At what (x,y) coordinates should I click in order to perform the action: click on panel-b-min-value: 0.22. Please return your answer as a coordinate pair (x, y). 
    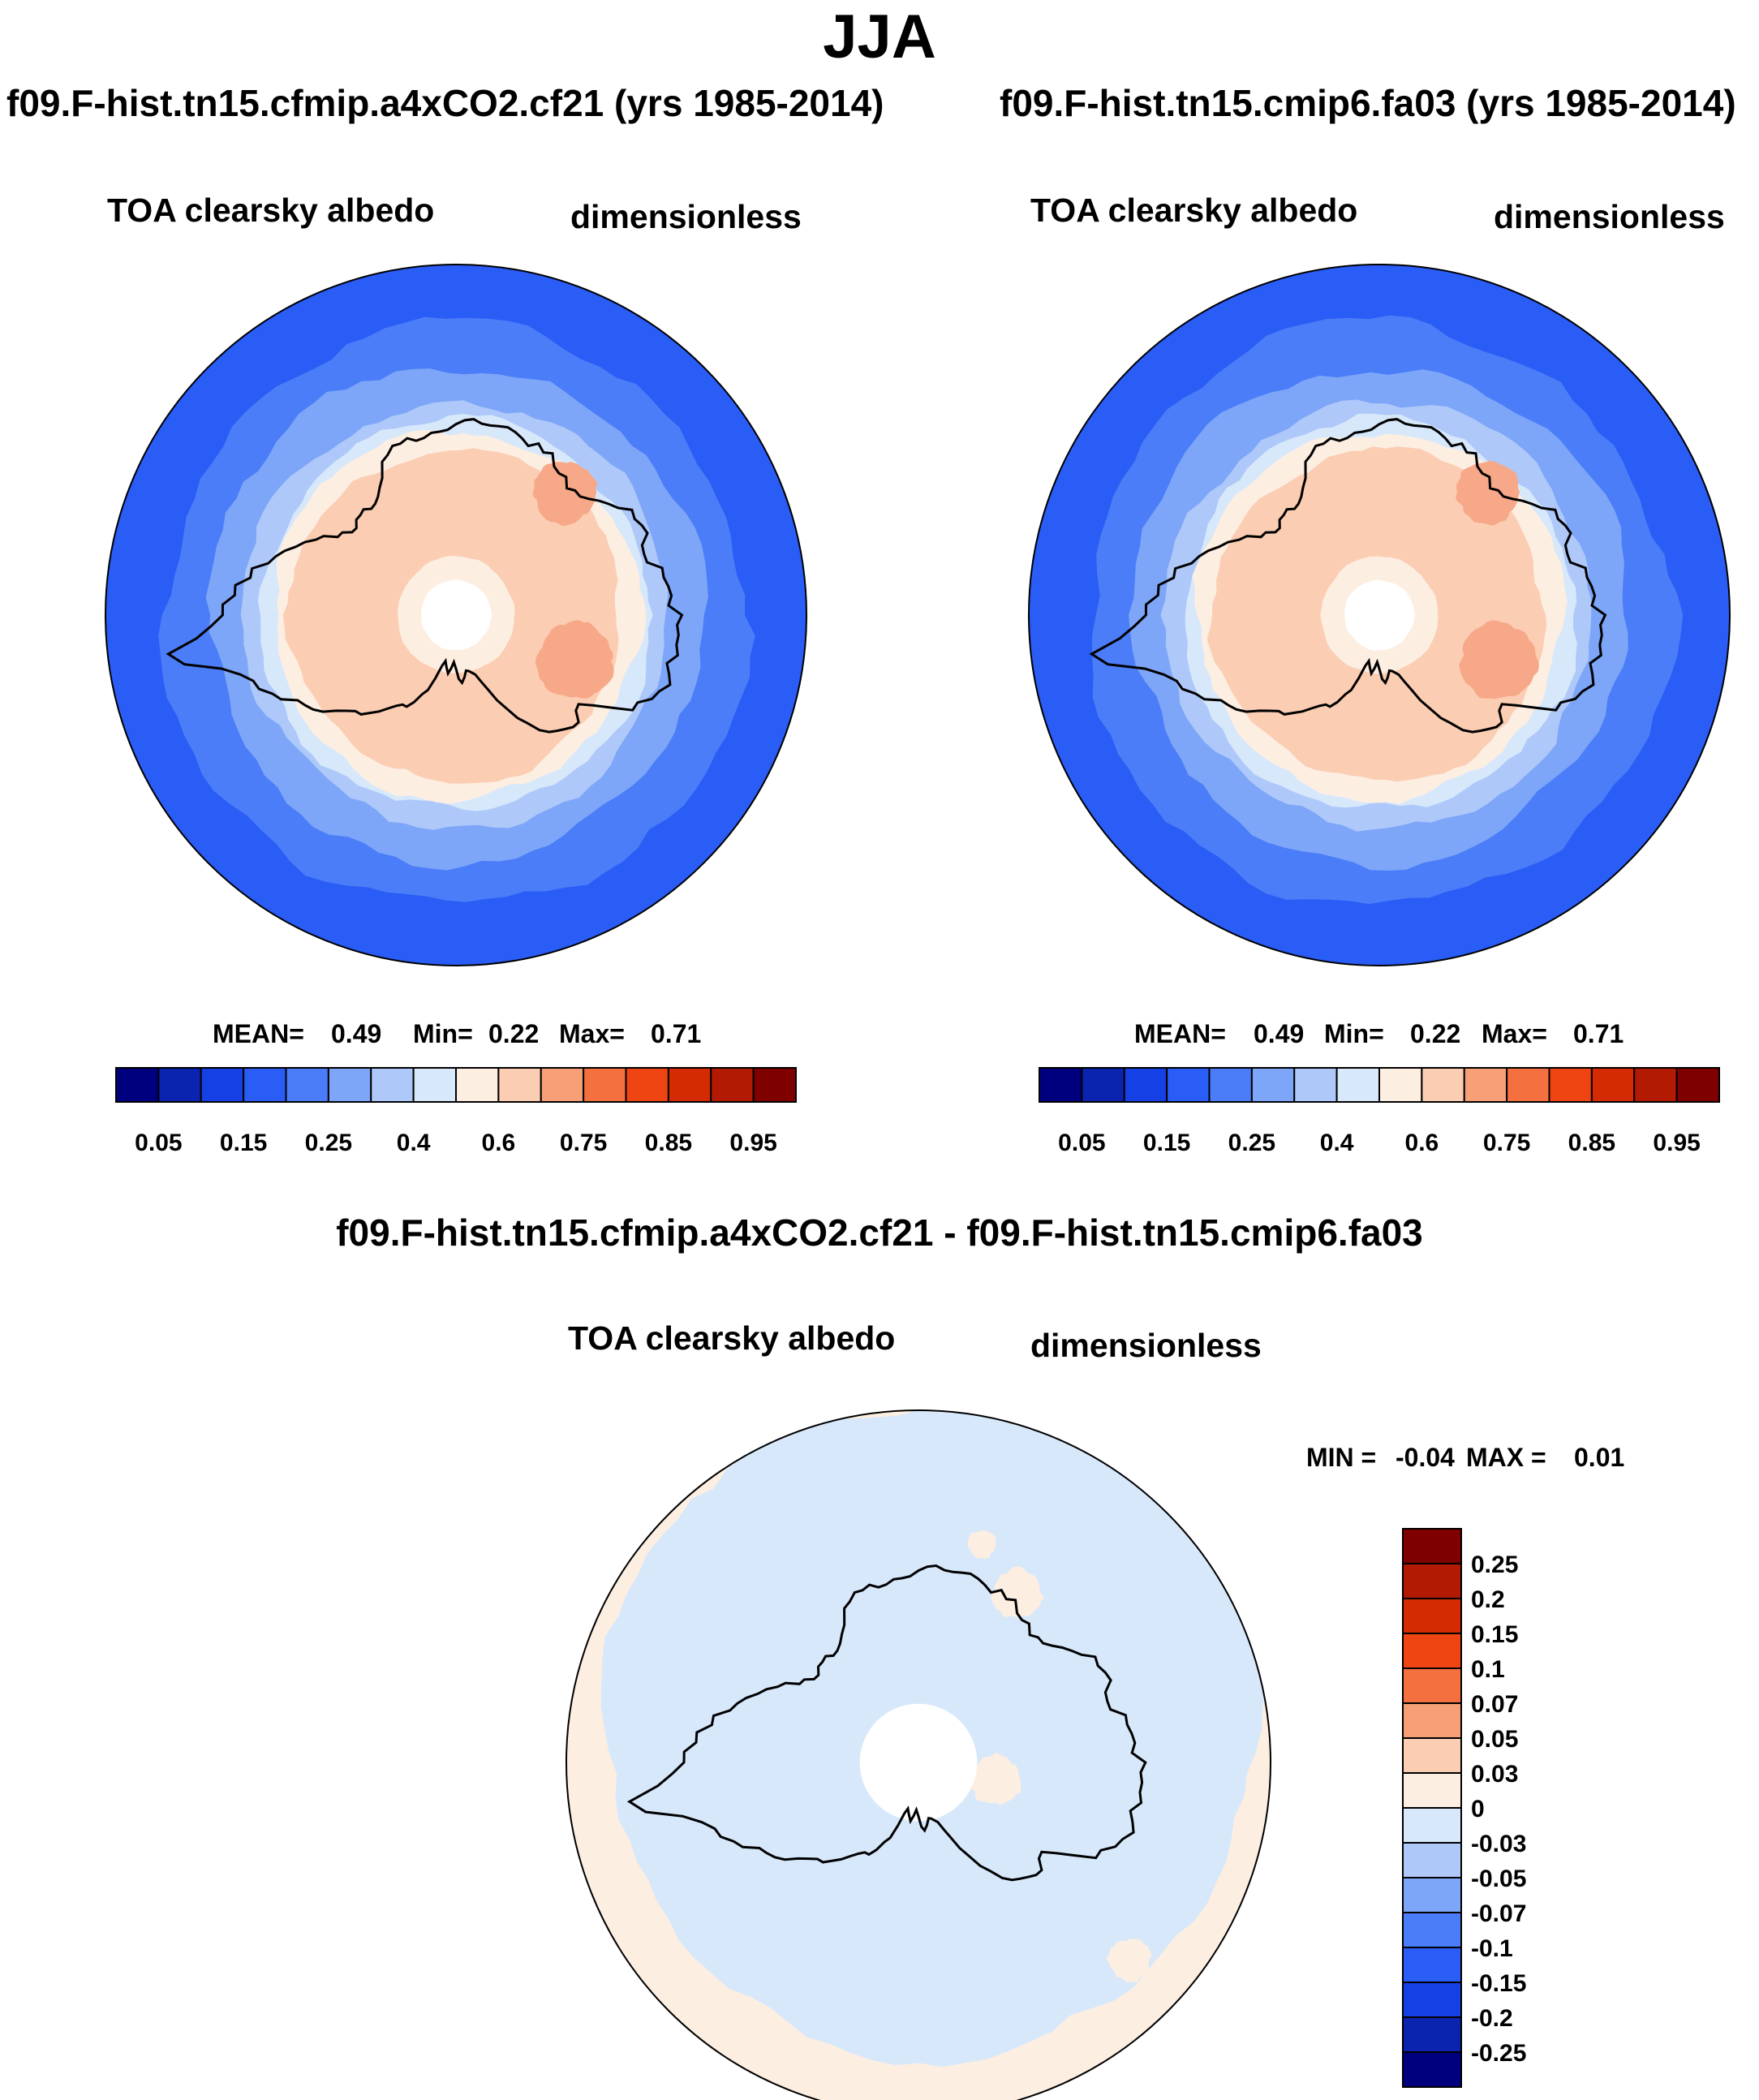
    Looking at the image, I should click on (1435, 1033).